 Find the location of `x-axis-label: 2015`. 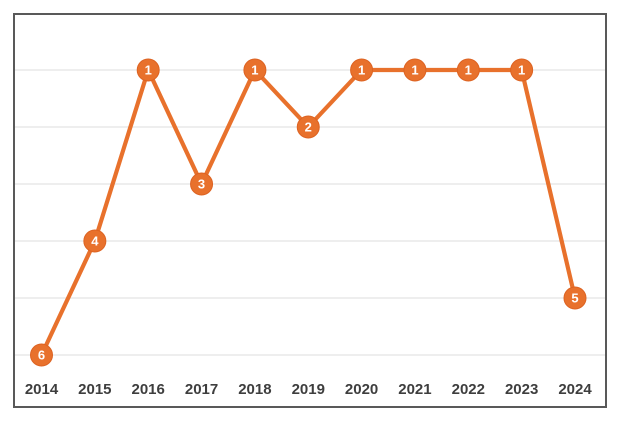

x-axis-label: 2015 is located at coordinates (94, 389).